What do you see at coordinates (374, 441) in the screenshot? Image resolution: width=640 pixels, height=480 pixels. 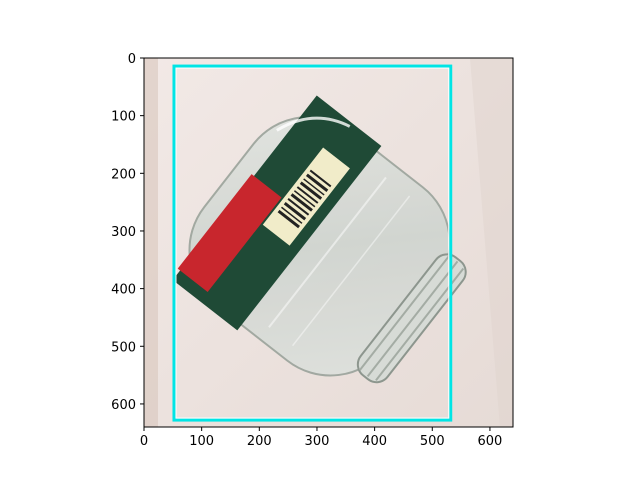 I see `x-tick-label: 400` at bounding box center [374, 441].